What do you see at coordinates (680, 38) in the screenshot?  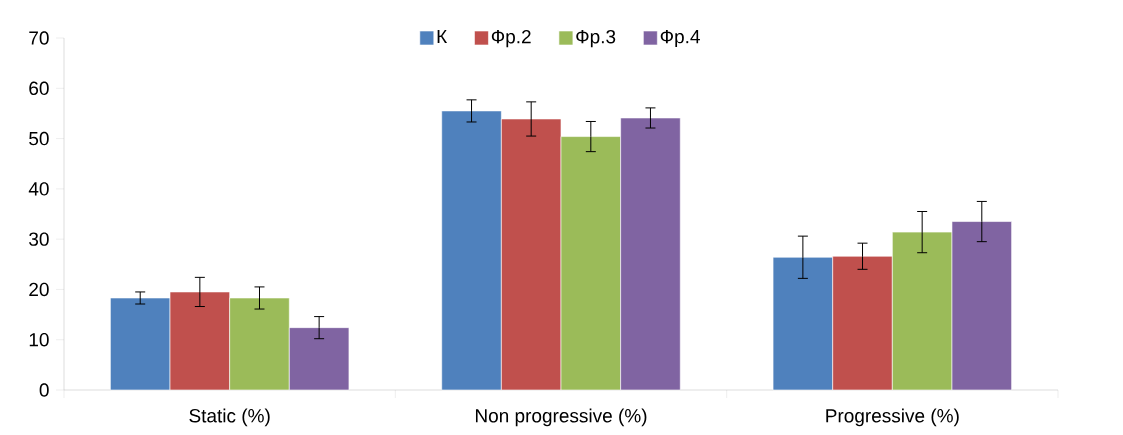 I see `legend-label: Фр.4` at bounding box center [680, 38].